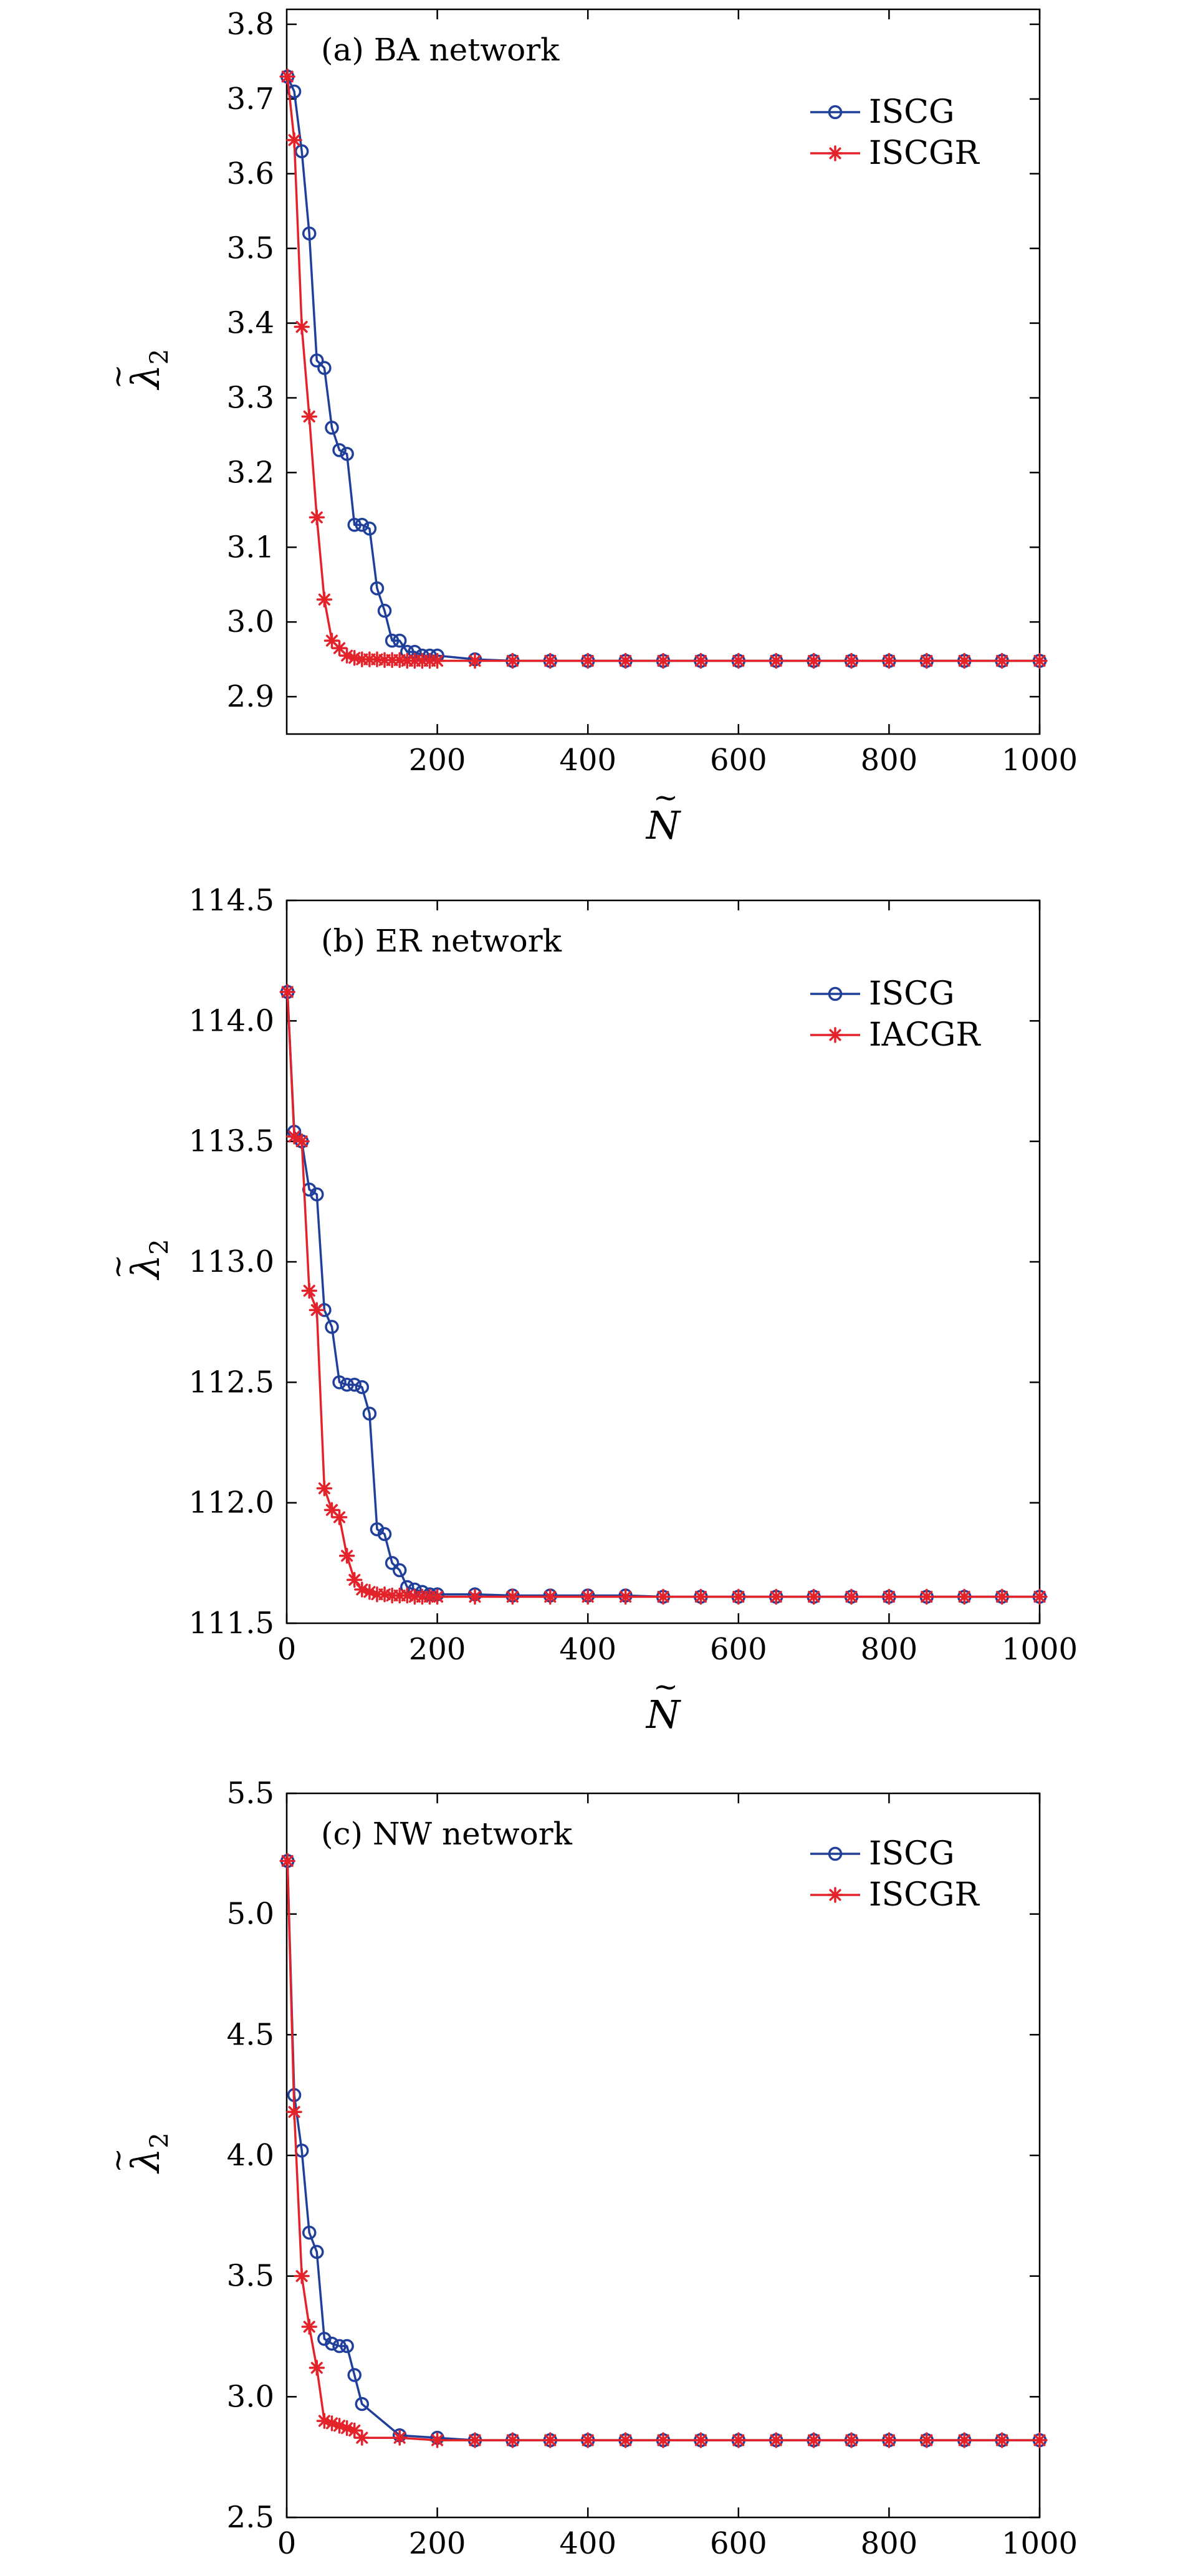 This screenshot has width=1178, height=2576. Describe the element at coordinates (251, 1793) in the screenshot. I see `y-tick-label: 5.5` at that location.